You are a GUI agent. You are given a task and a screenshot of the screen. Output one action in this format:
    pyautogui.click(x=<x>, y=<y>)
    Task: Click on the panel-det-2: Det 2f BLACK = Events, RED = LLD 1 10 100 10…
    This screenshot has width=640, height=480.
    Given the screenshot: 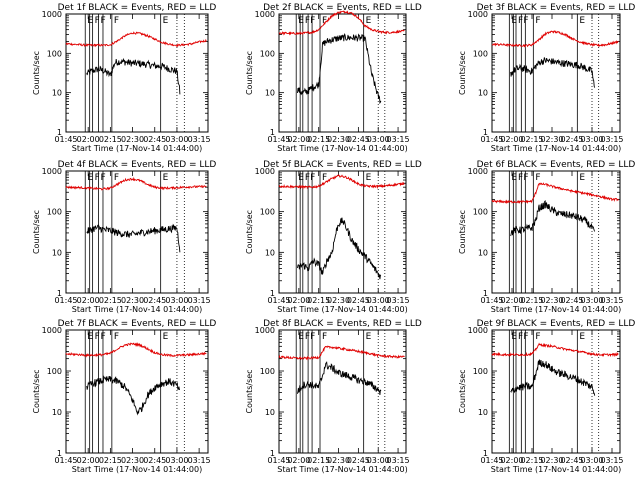 What is the action you would take?
    pyautogui.click(x=333, y=78)
    